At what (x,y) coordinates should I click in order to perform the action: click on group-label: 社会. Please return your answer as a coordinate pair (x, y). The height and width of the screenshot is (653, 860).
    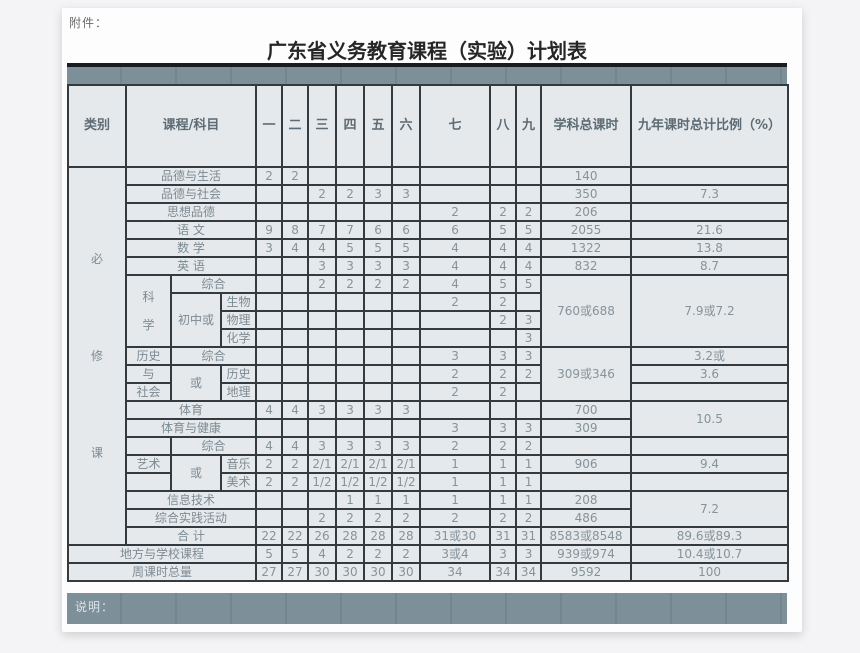
    Looking at the image, I should click on (148, 392).